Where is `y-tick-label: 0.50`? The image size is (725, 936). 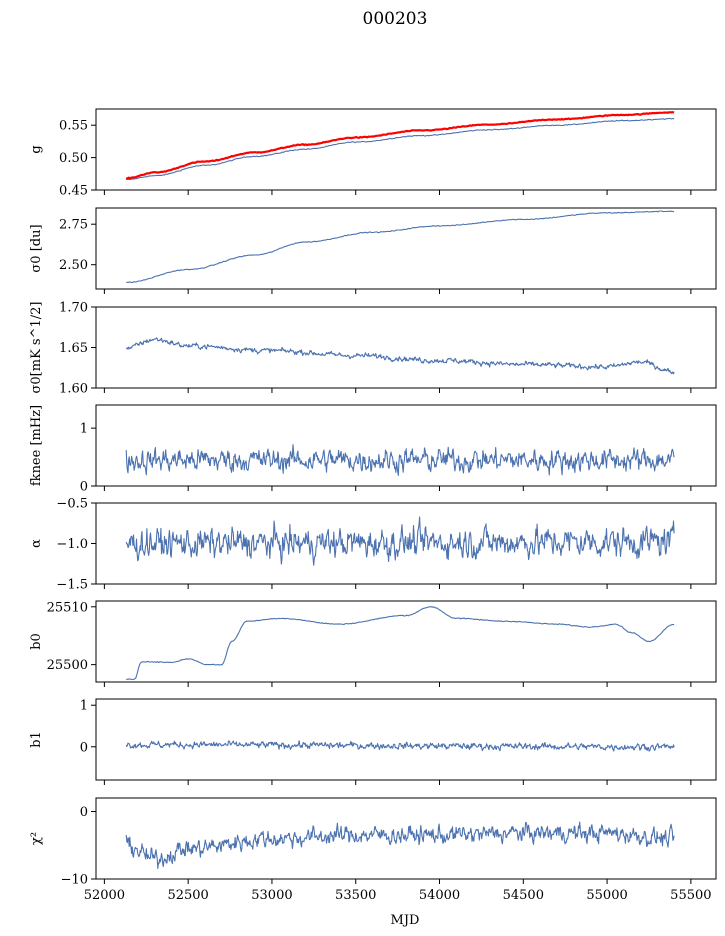
y-tick-label: 0.50 is located at coordinates (73, 158).